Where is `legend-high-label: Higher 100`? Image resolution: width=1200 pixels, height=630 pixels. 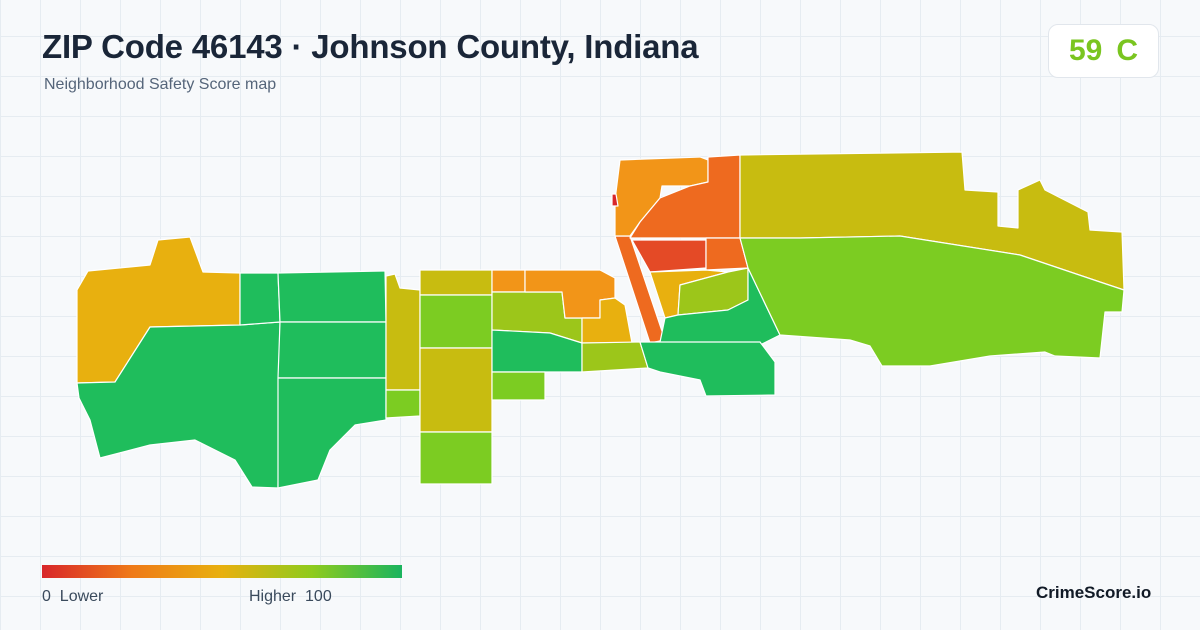 legend-high-label: Higher 100 is located at coordinates (290, 597).